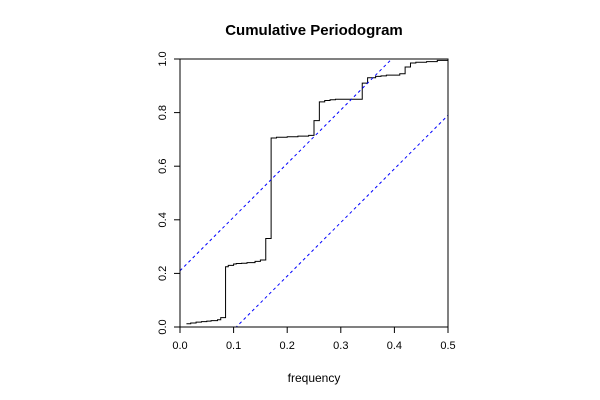  I want to click on x-tick-label: 0.3, so click(340, 346).